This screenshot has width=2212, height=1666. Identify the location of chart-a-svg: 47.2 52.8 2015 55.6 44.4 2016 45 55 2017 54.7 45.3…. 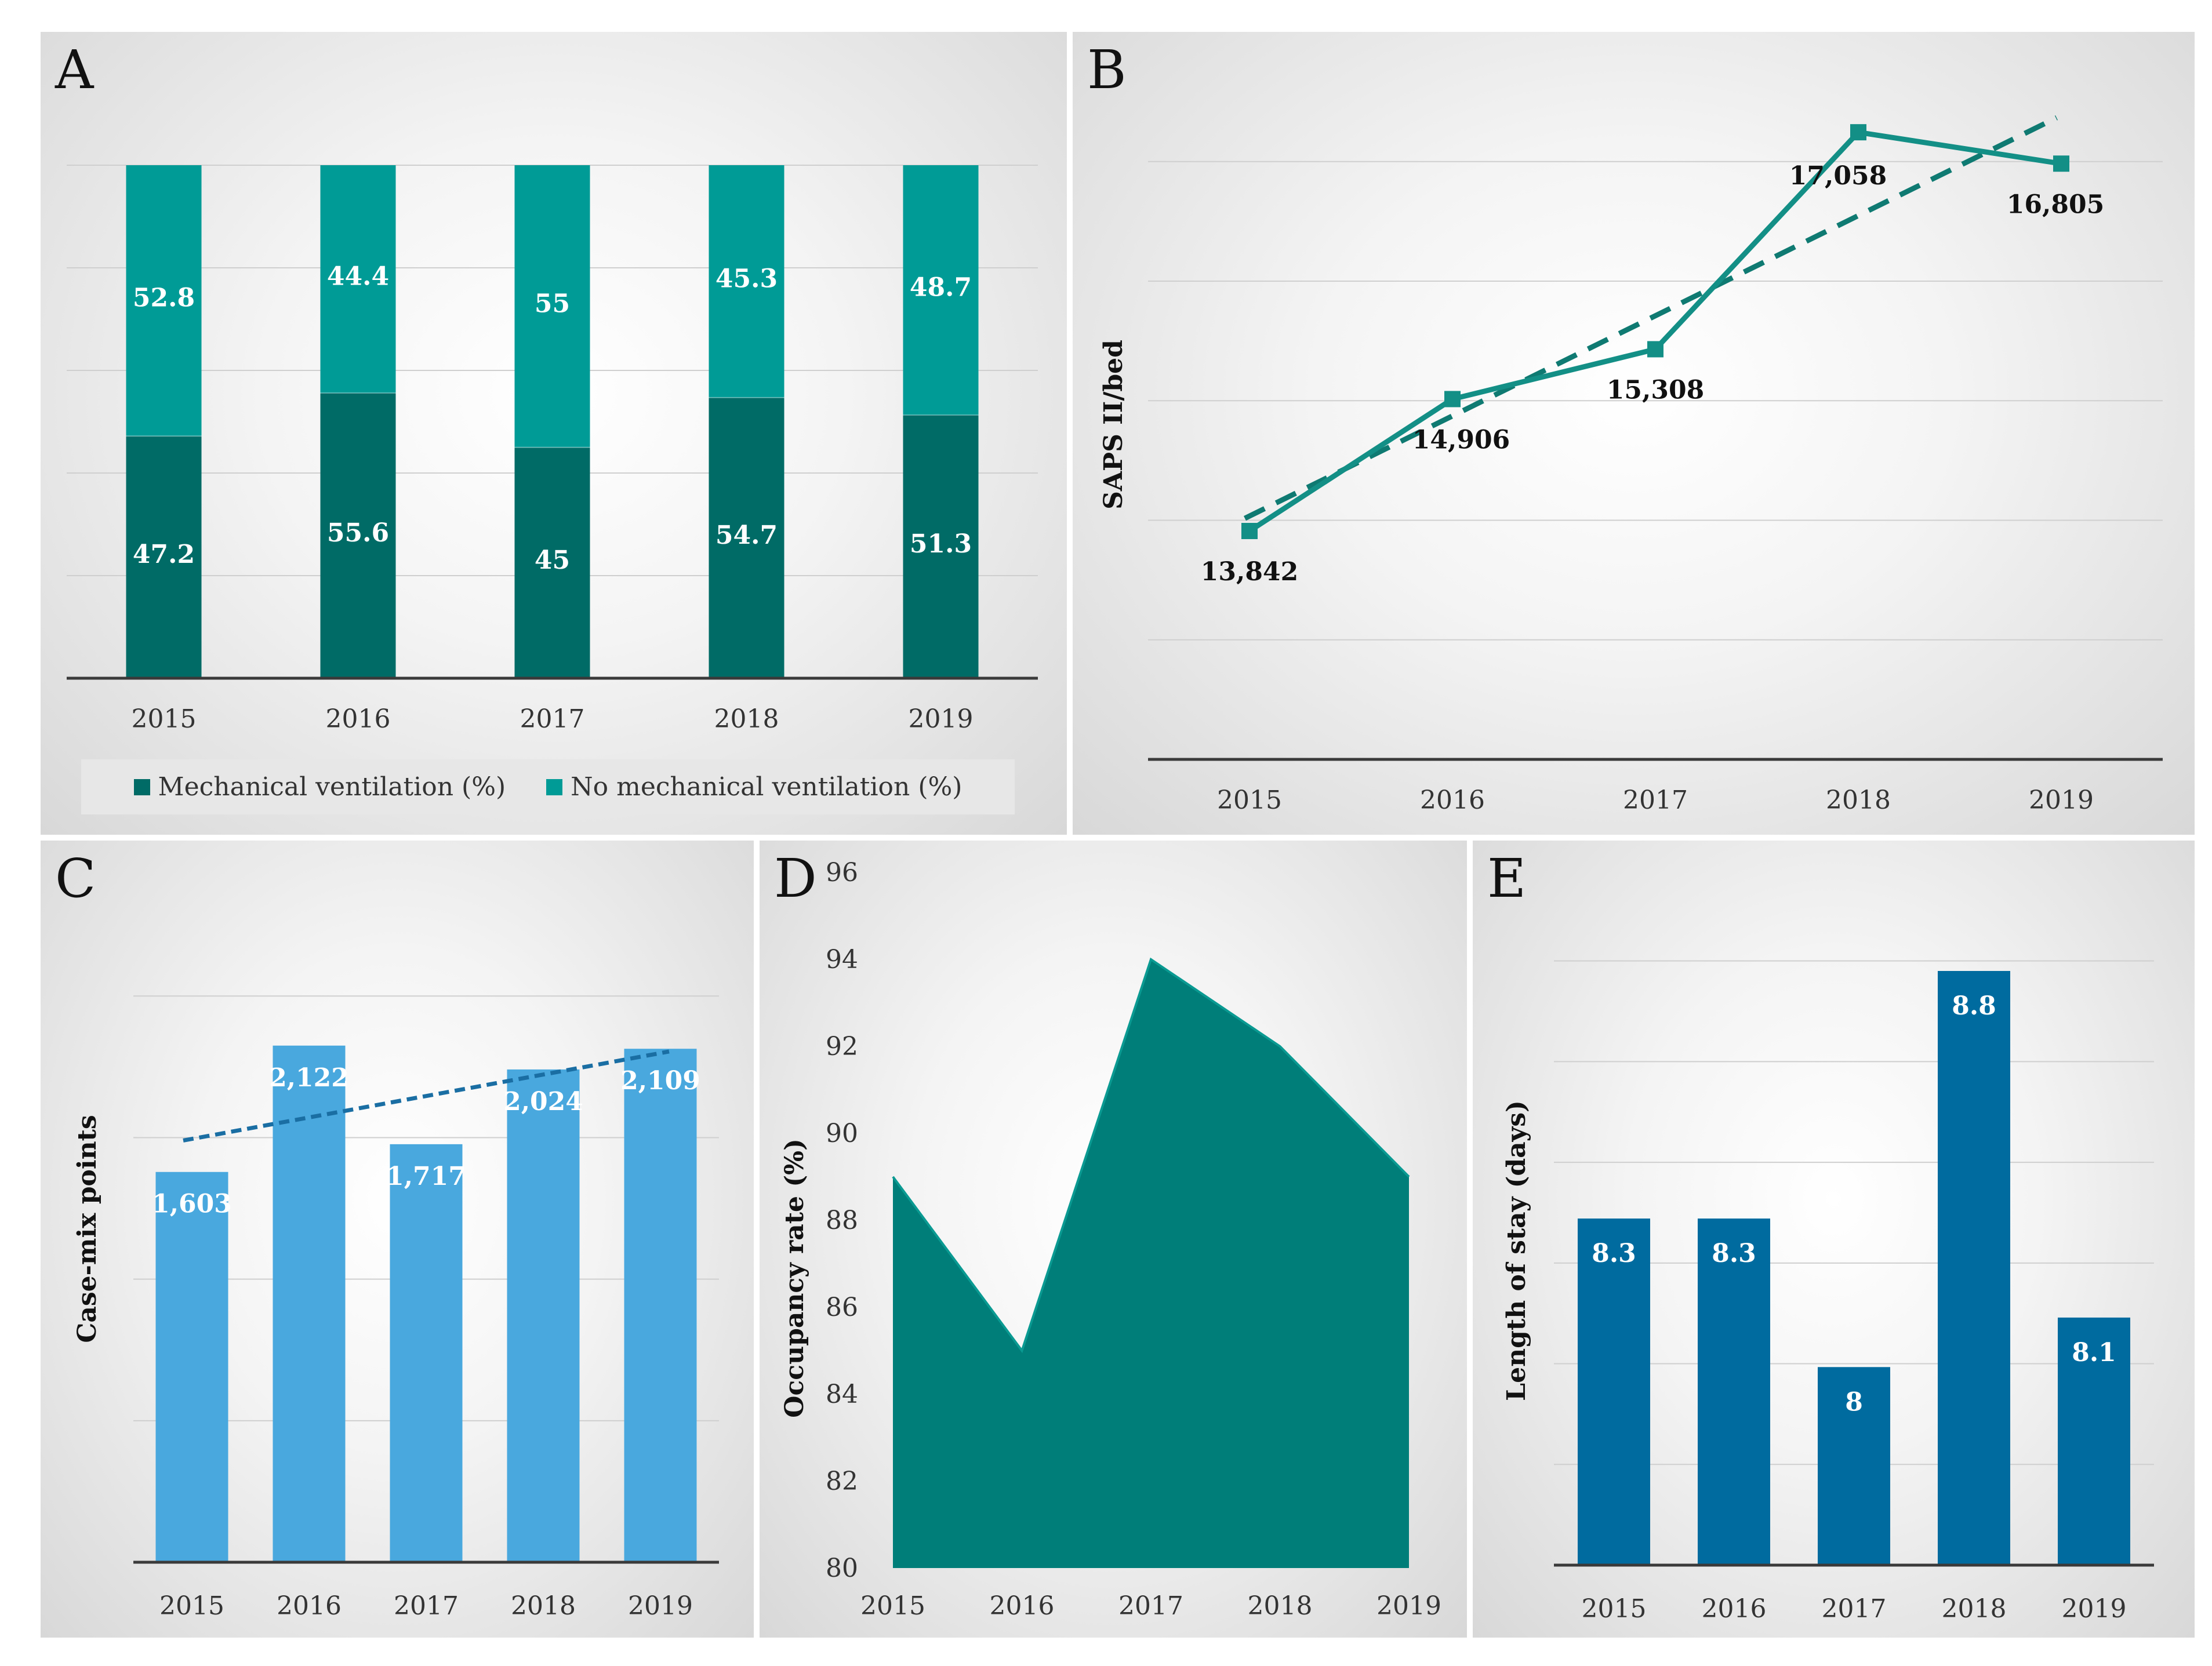
(553, 449).